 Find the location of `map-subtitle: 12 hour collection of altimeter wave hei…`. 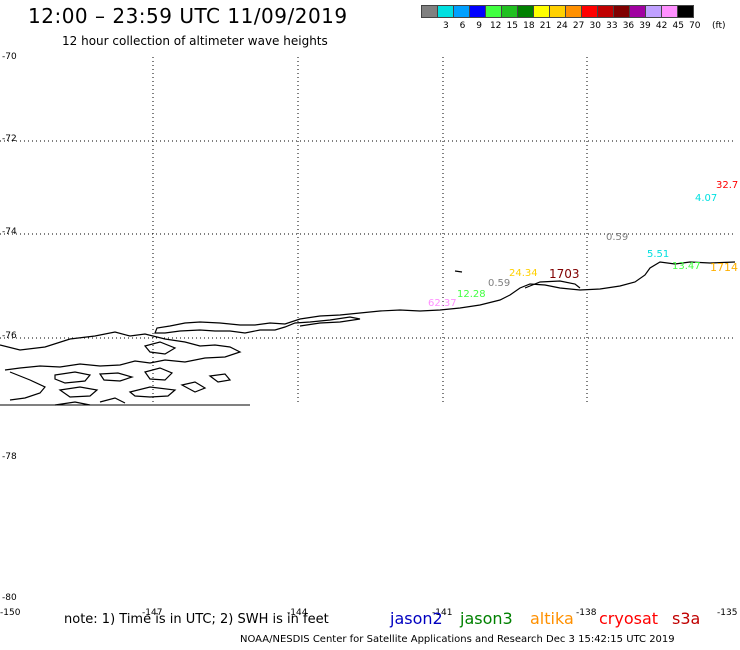

map-subtitle: 12 hour collection of altimeter wave hei… is located at coordinates (195, 41).